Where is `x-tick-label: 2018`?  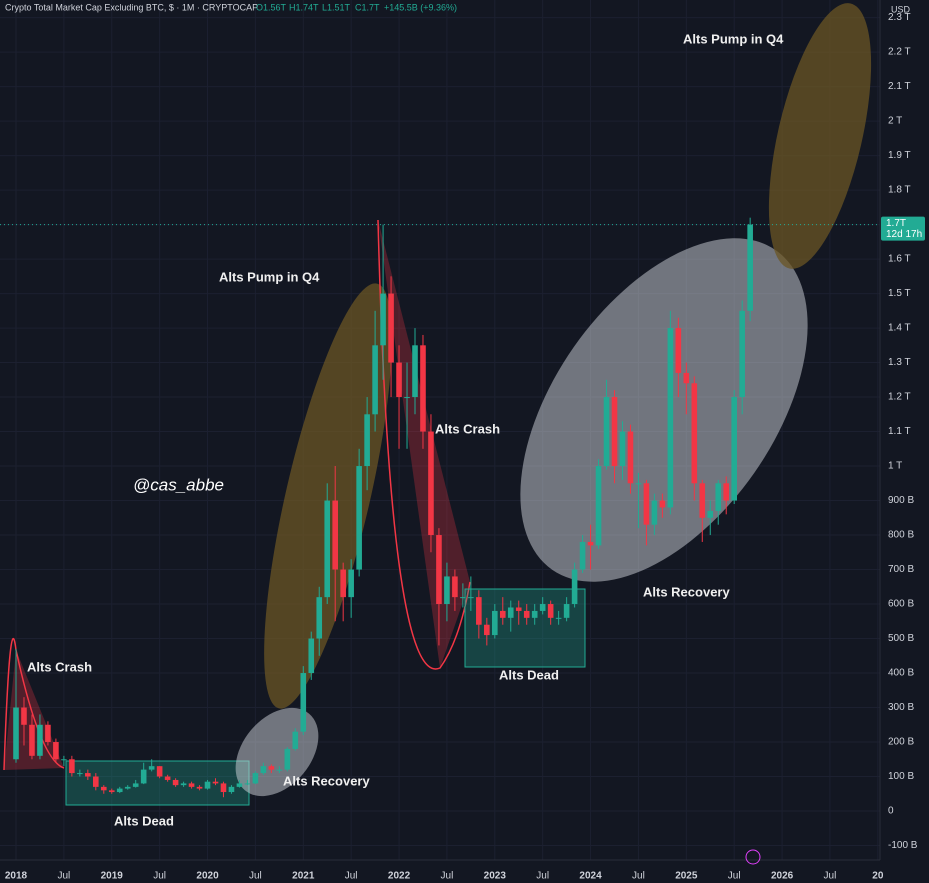
x-tick-label: 2018 is located at coordinates (16, 876).